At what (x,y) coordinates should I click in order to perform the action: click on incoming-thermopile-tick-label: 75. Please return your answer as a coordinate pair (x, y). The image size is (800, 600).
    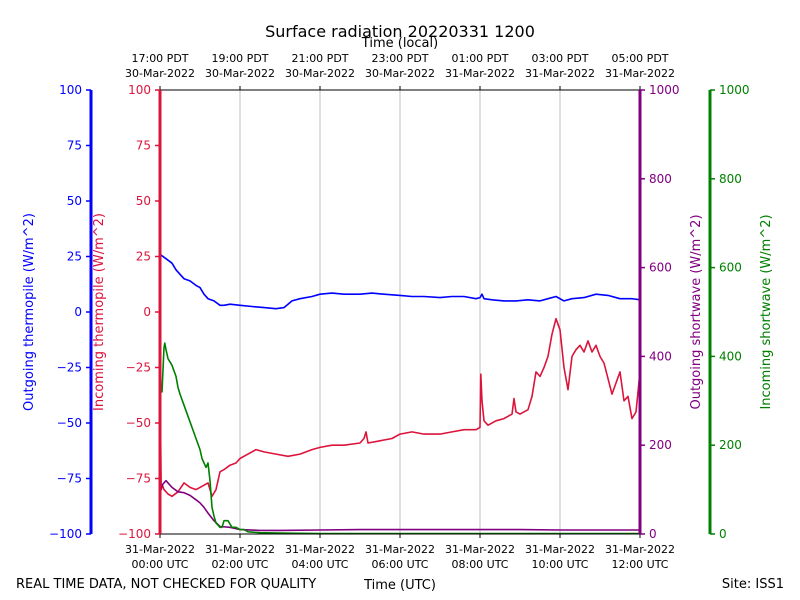
    Looking at the image, I should click on (143, 146).